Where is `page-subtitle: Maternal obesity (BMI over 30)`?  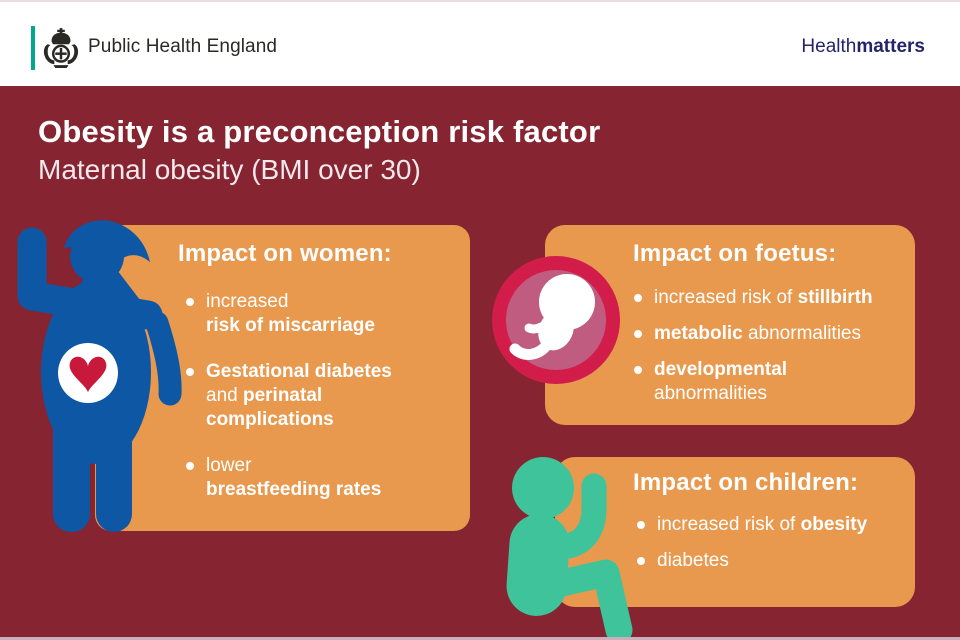 page-subtitle: Maternal obesity (BMI over 30) is located at coordinates (229, 169).